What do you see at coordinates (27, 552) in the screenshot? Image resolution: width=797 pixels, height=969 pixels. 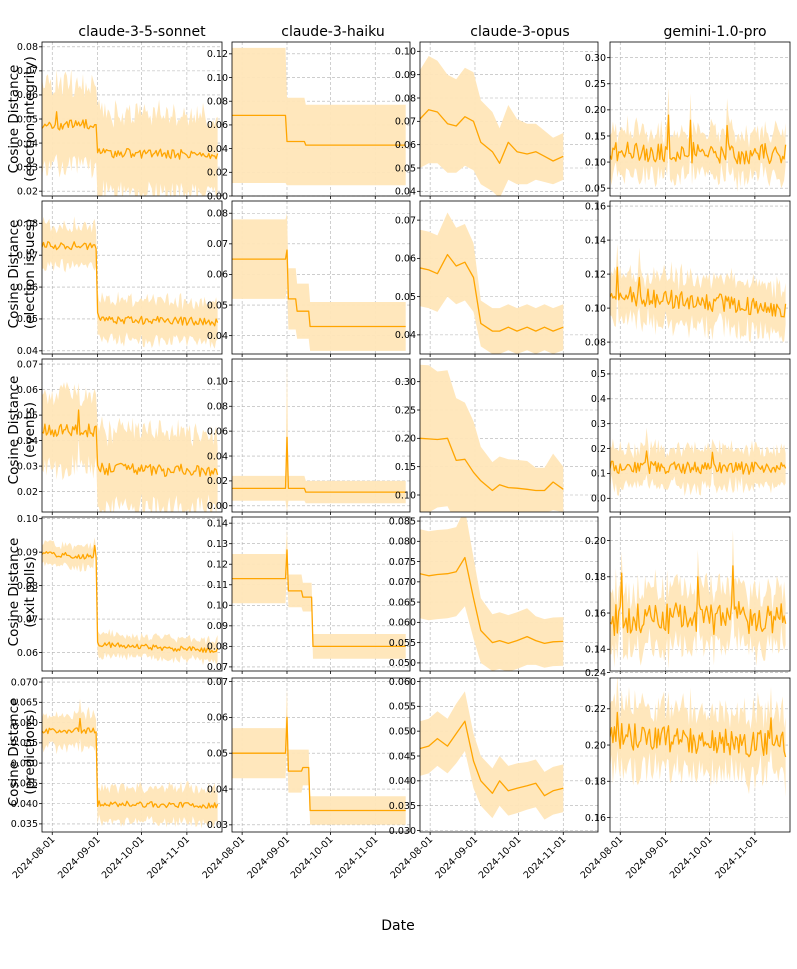 I see `y-tick-label: 0.09` at bounding box center [27, 552].